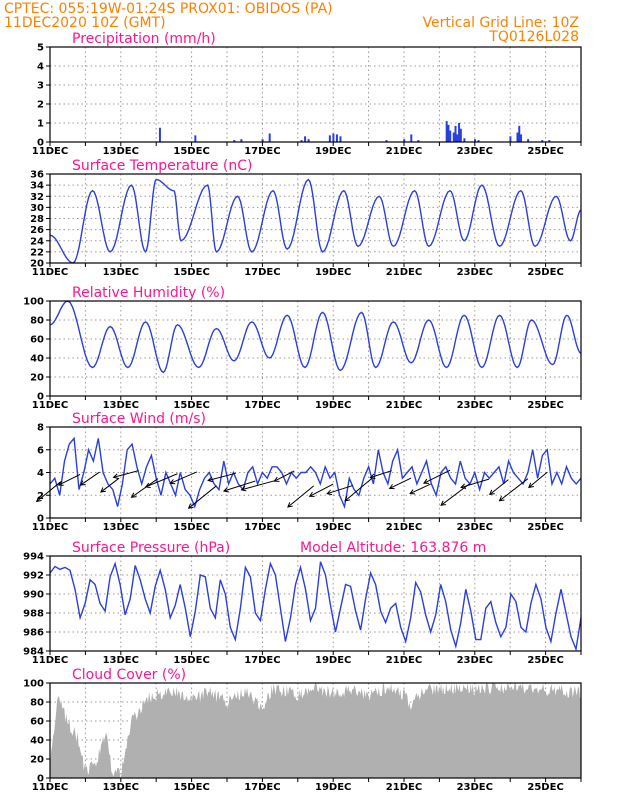  What do you see at coordinates (33, 652) in the screenshot?
I see `y-tick-label: 984` at bounding box center [33, 652].